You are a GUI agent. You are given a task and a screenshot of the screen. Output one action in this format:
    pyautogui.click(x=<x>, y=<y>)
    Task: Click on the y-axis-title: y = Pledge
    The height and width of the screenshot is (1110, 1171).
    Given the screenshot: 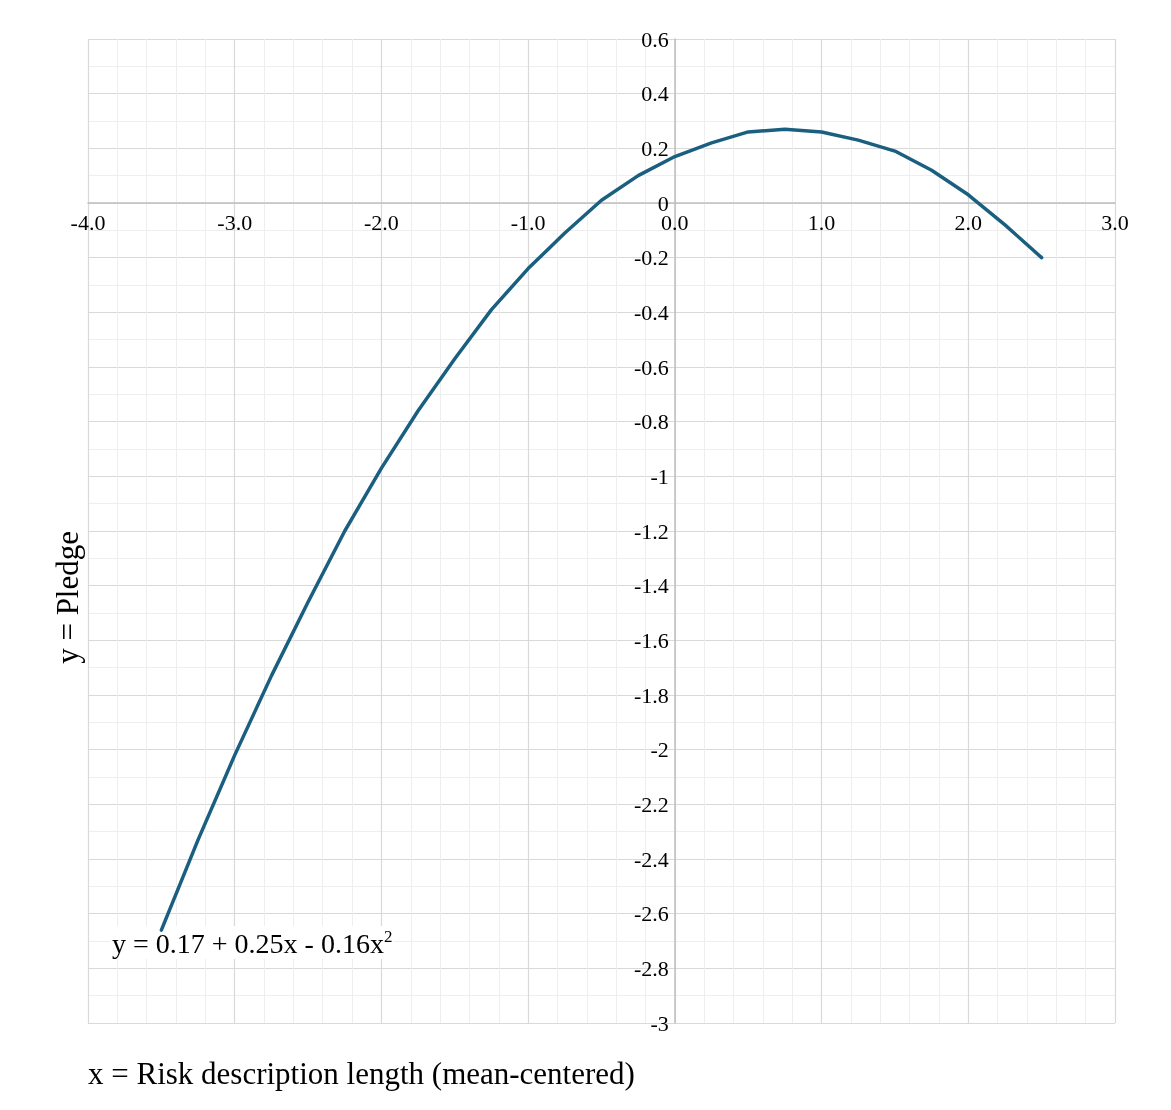 What is the action you would take?
    pyautogui.click(x=67, y=597)
    